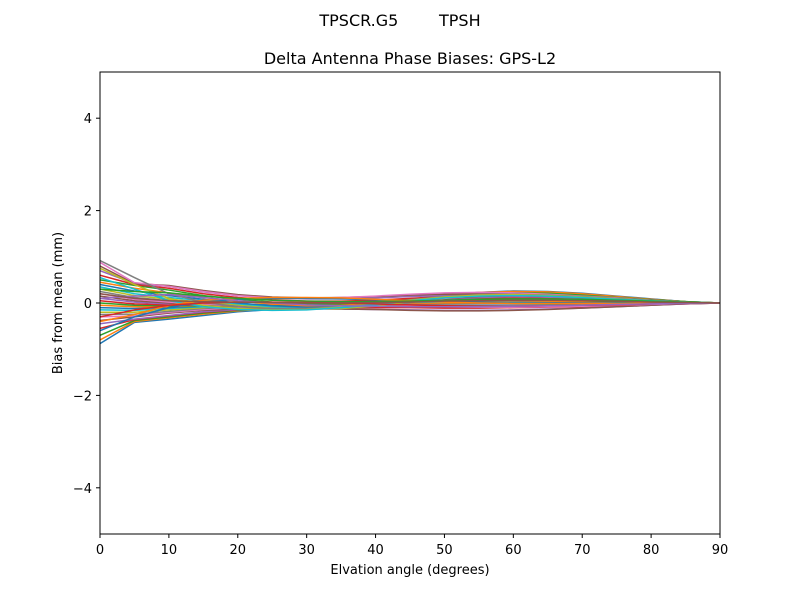  I want to click on y-tick-label: −2, so click(82, 396).